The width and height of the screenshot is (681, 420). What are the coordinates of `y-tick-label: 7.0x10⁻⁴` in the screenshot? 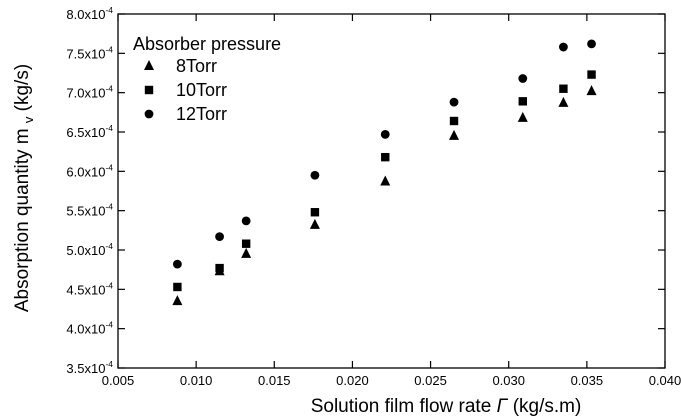 It's located at (89, 92).